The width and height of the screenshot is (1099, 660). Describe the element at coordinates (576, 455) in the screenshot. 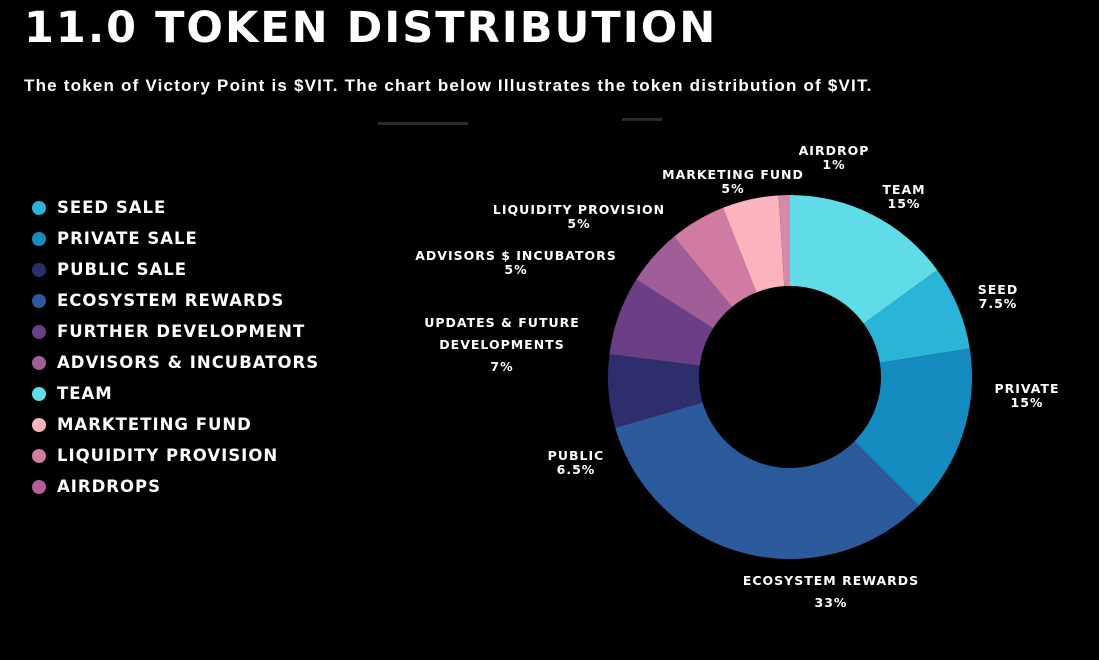

I see `slice-label-line: PUBLIC` at that location.